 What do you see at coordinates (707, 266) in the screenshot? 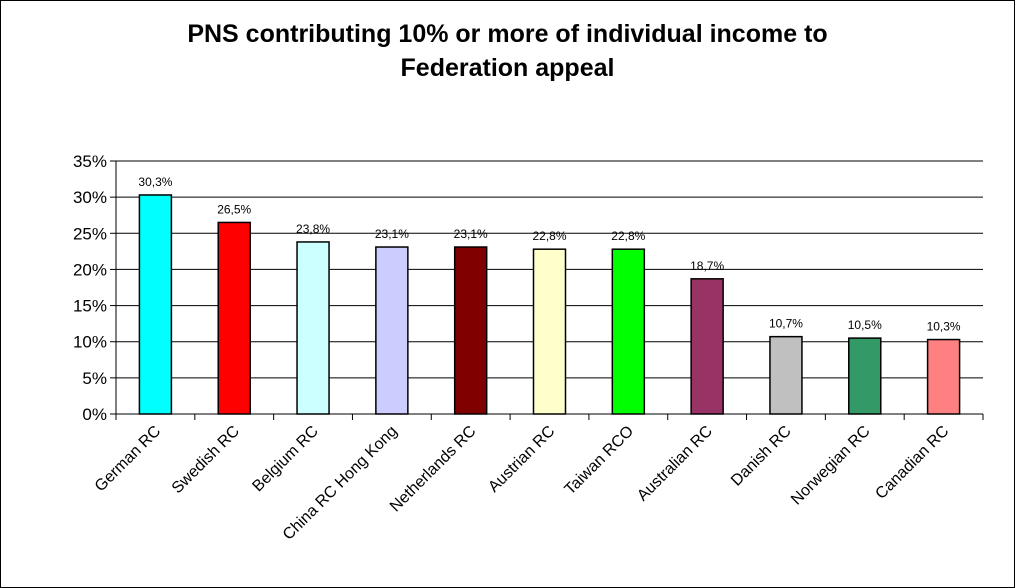
I see `data-label: 18,7%` at bounding box center [707, 266].